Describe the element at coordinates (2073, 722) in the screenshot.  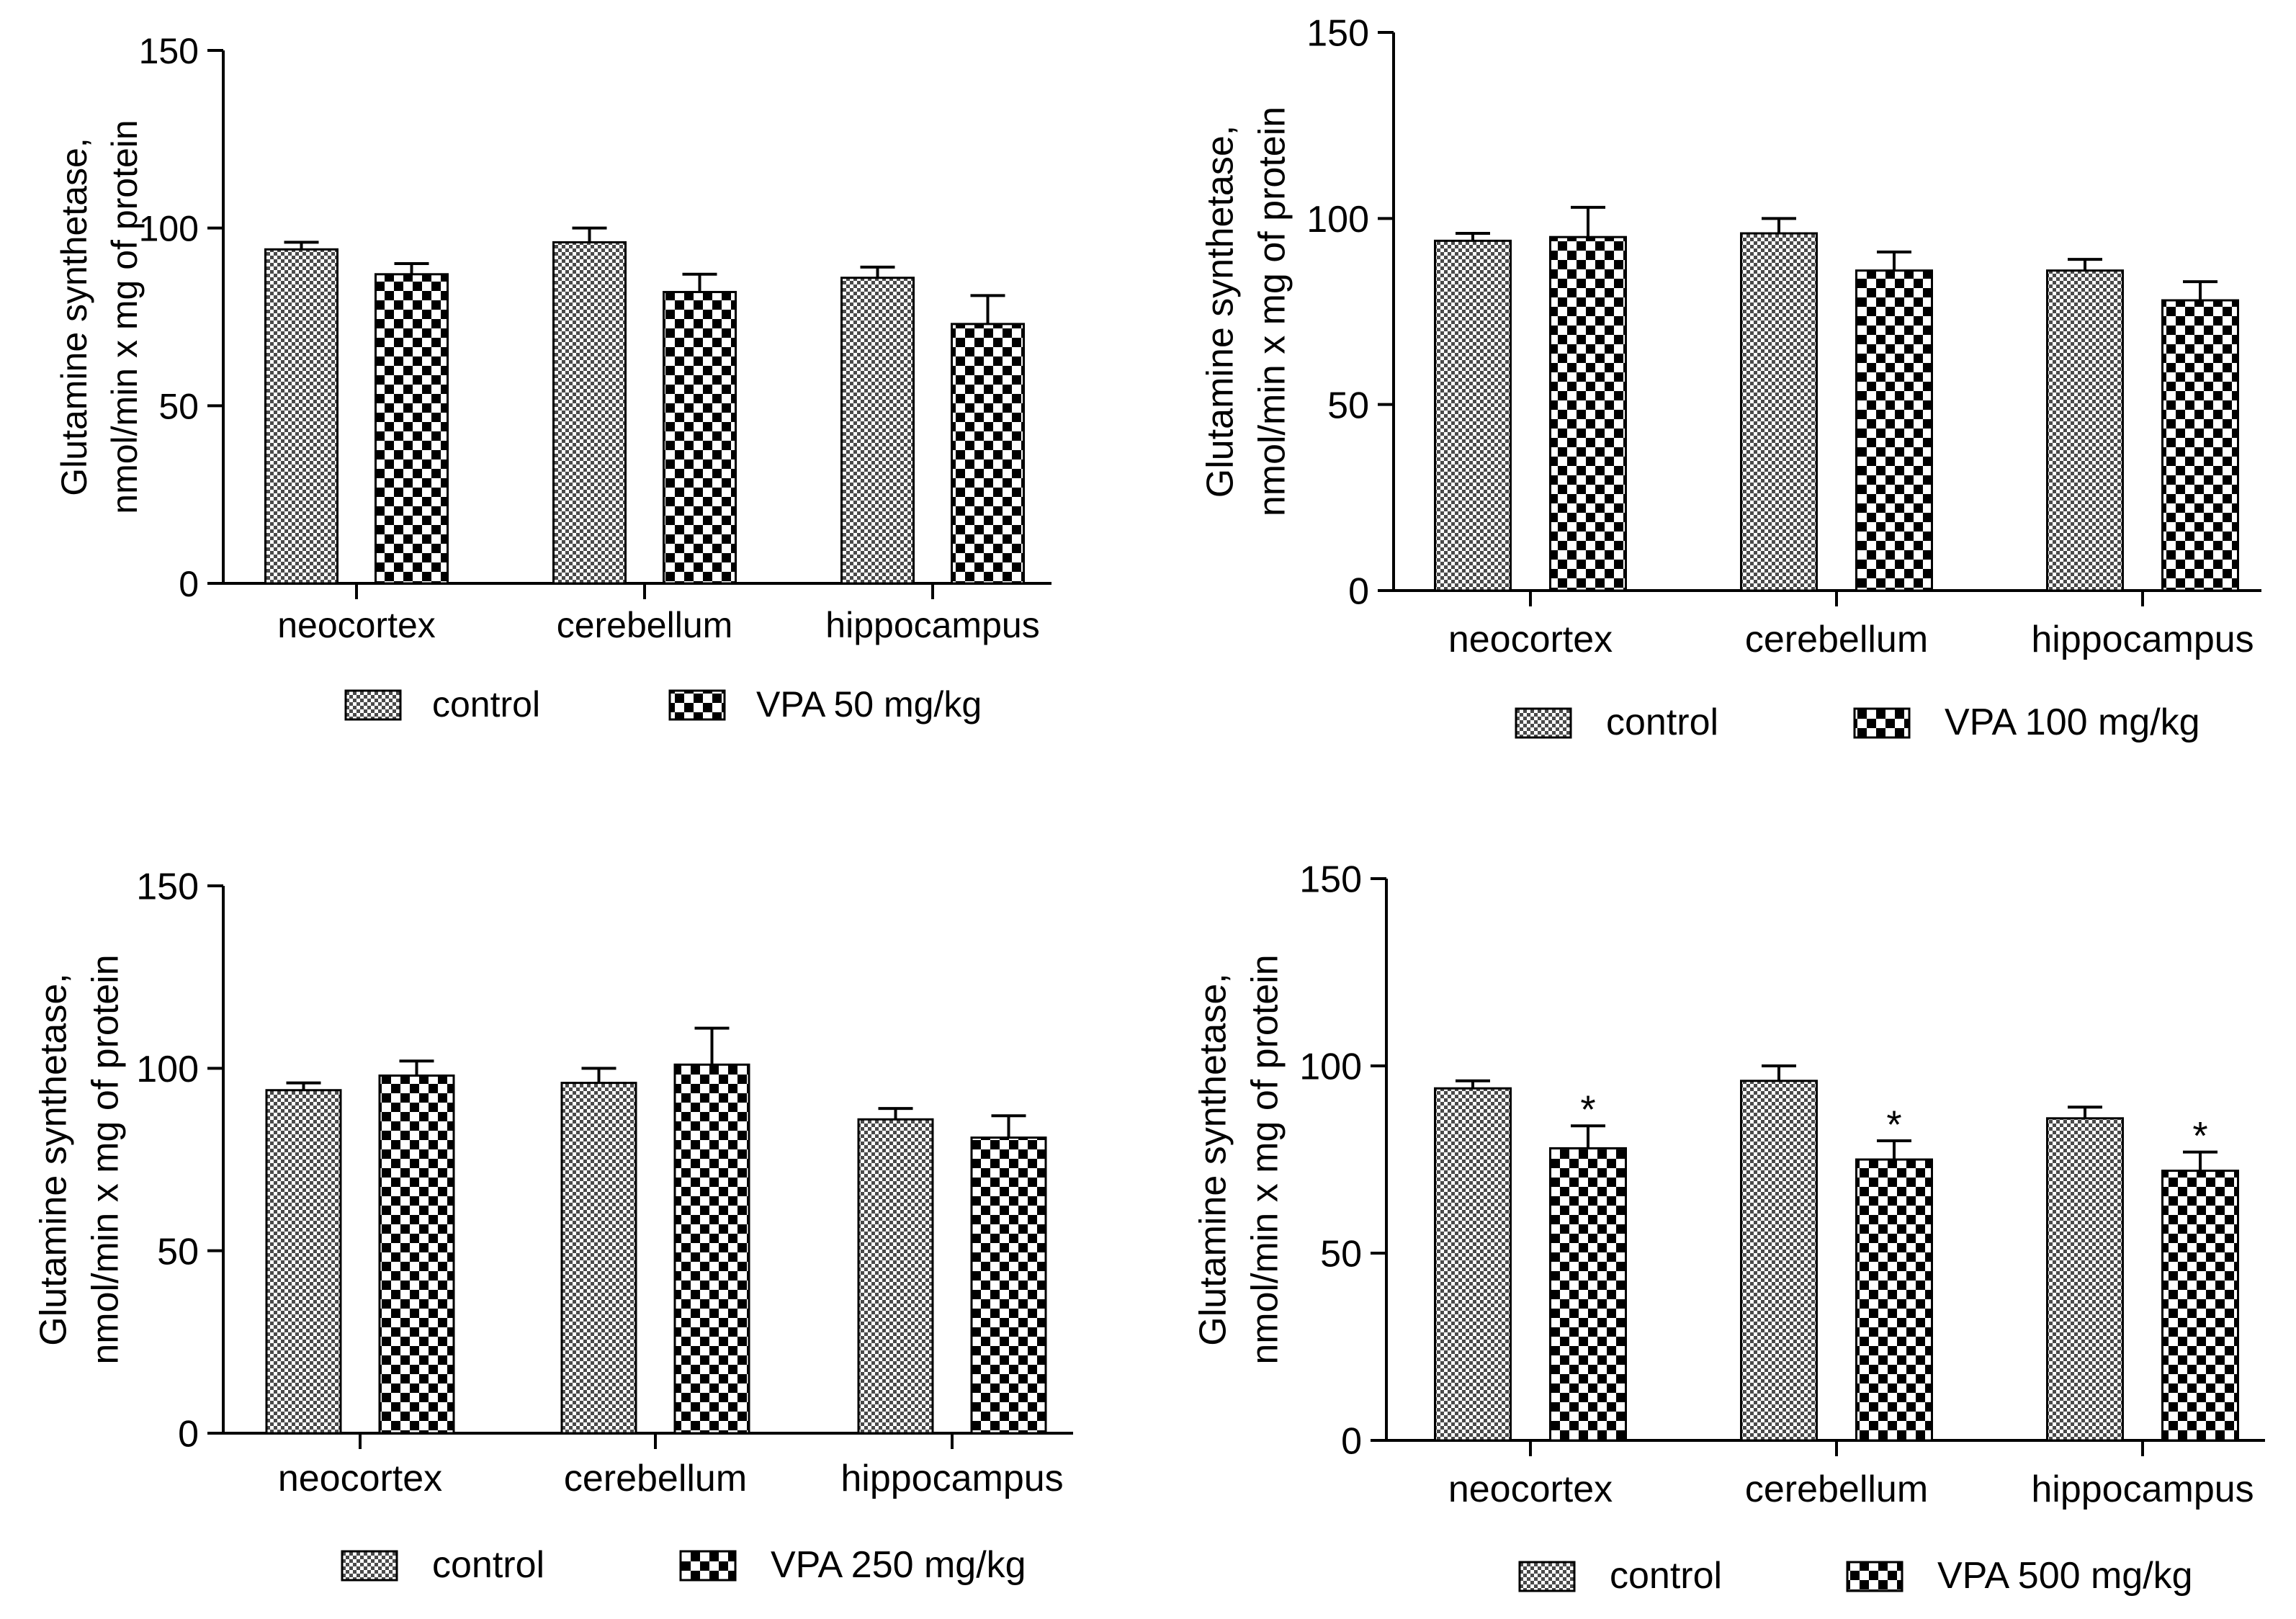
I see `legend-label: VPA 100 mg/kg` at that location.